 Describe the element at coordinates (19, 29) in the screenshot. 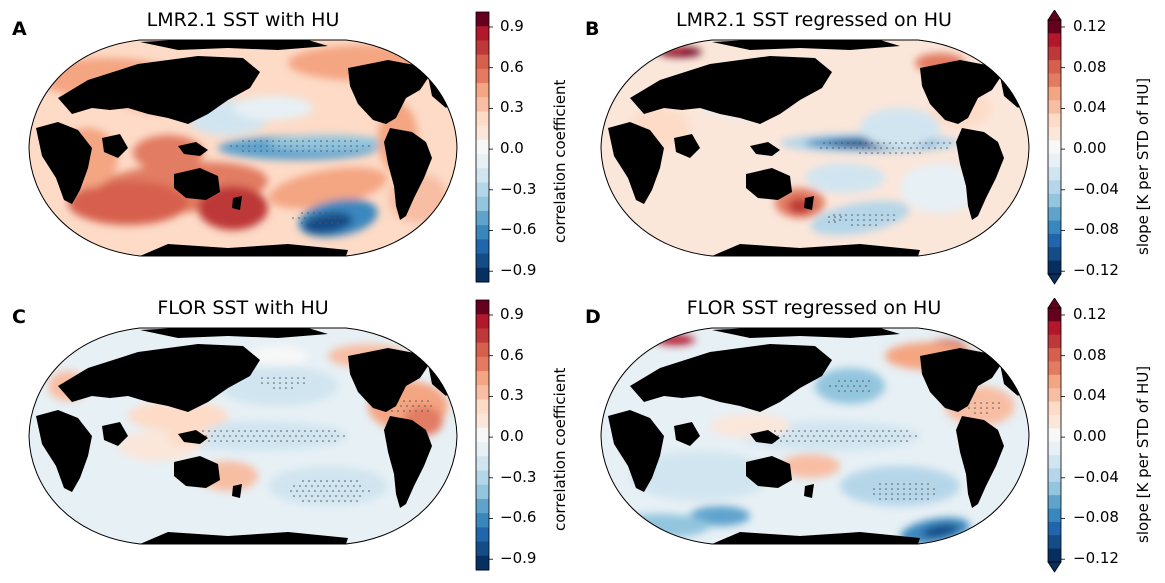

I see `panel-a-letter: A` at that location.